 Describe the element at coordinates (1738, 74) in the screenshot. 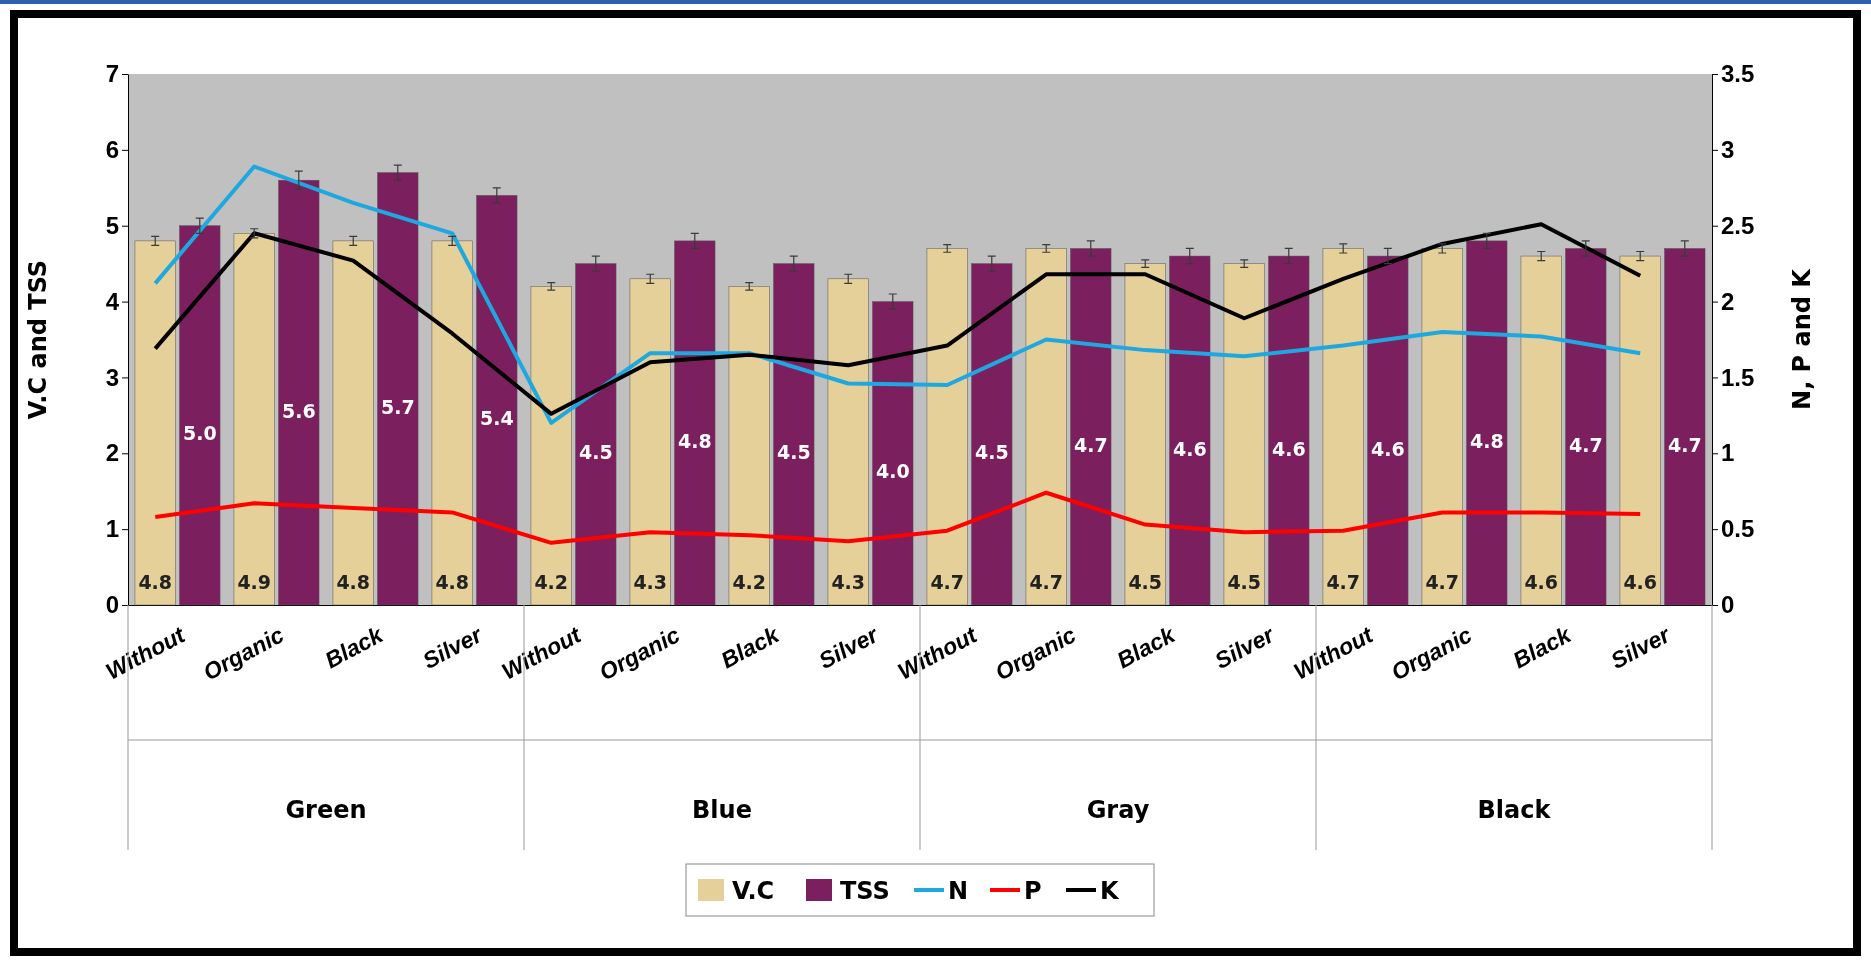

I see `y2-tick-label: 3.5` at that location.